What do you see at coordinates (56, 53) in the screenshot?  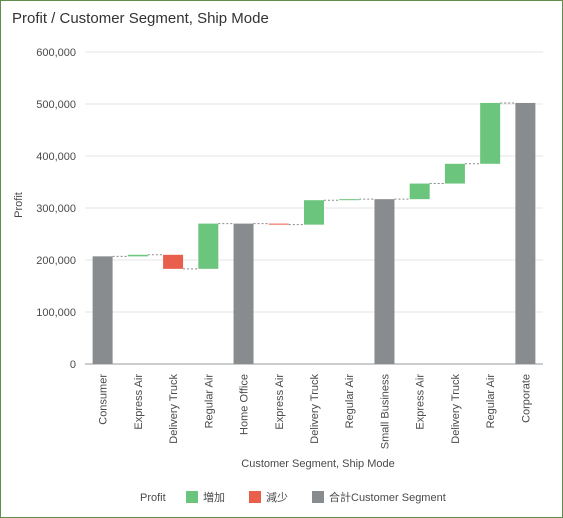 I see `y-tick-label: 600,000` at bounding box center [56, 53].